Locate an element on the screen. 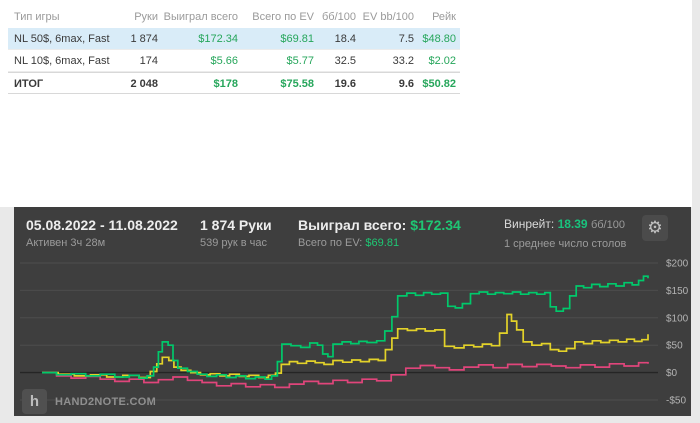 The height and width of the screenshot is (423, 700). col-header-total-ev: Всего по EV is located at coordinates (283, 17).